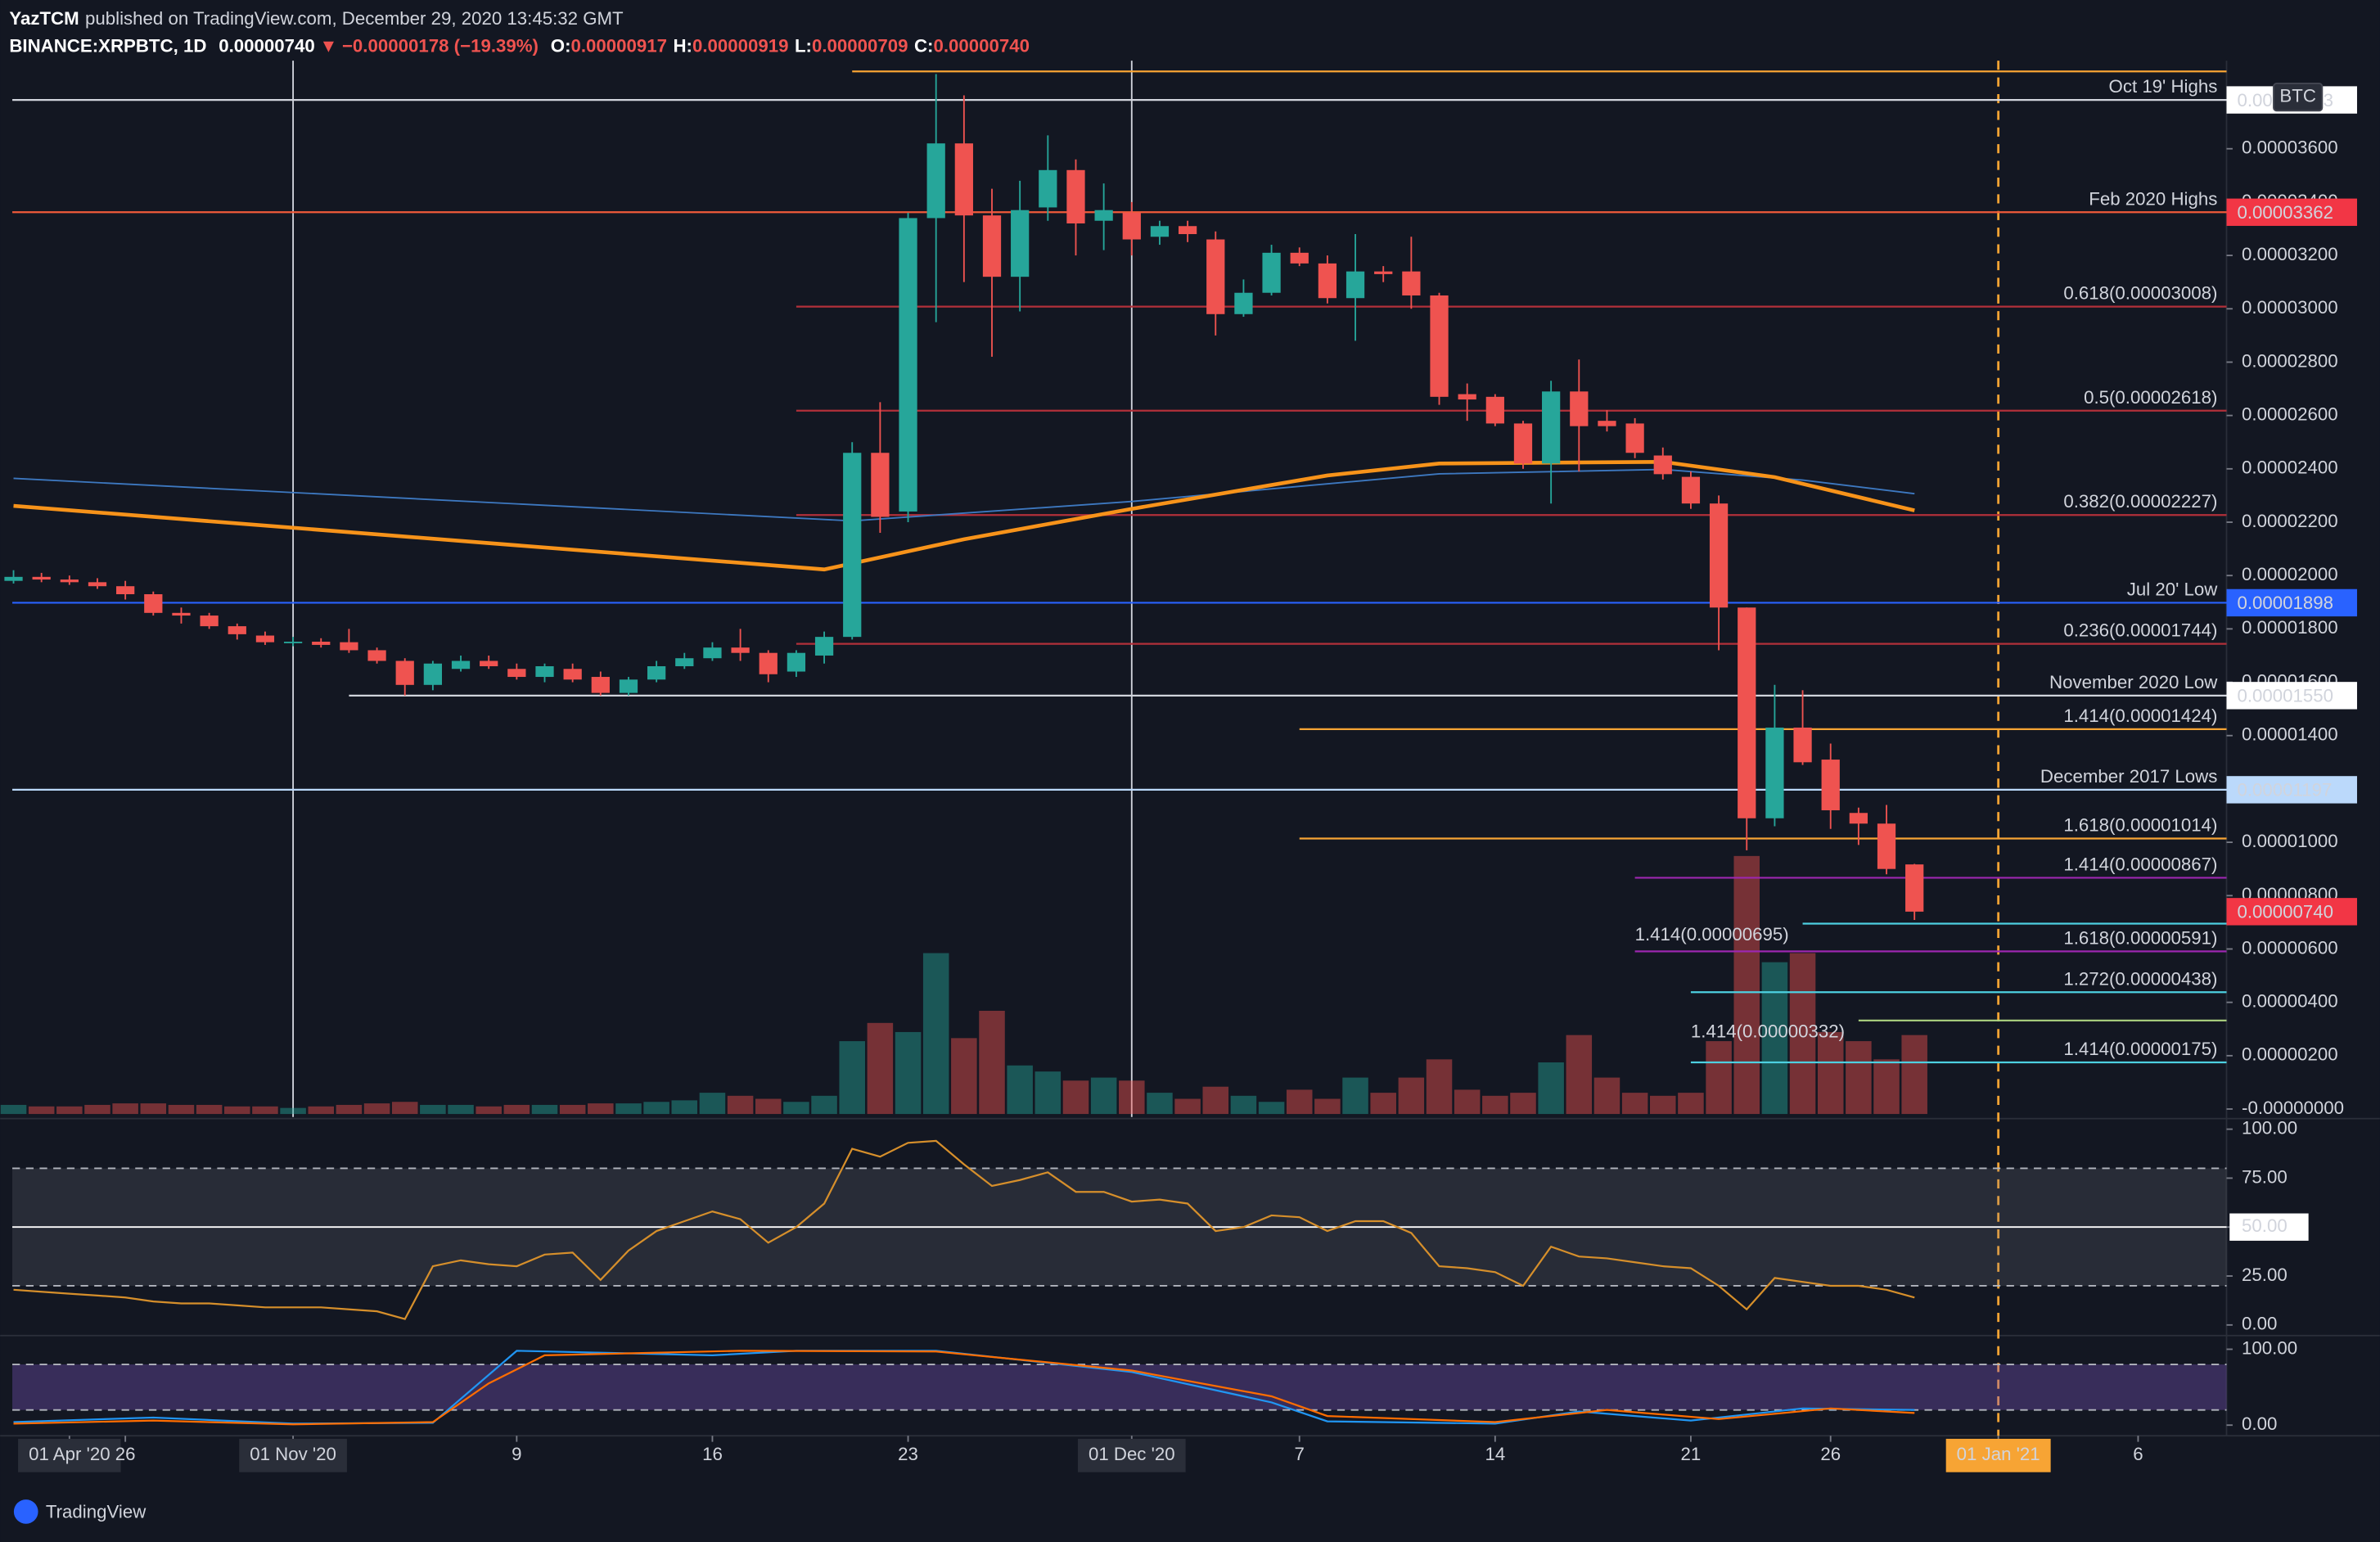 This screenshot has width=2380, height=1542. Describe the element at coordinates (1119, 1387) in the screenshot. I see `indicator-band` at that location.